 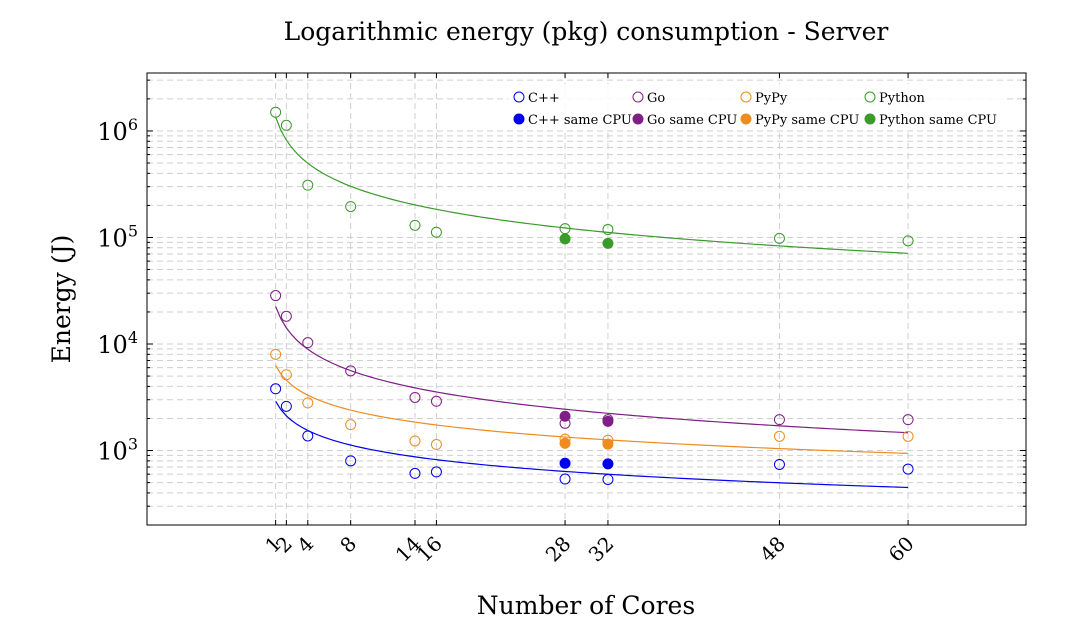 I want to click on x-tick-label: 8, so click(x=348, y=545).